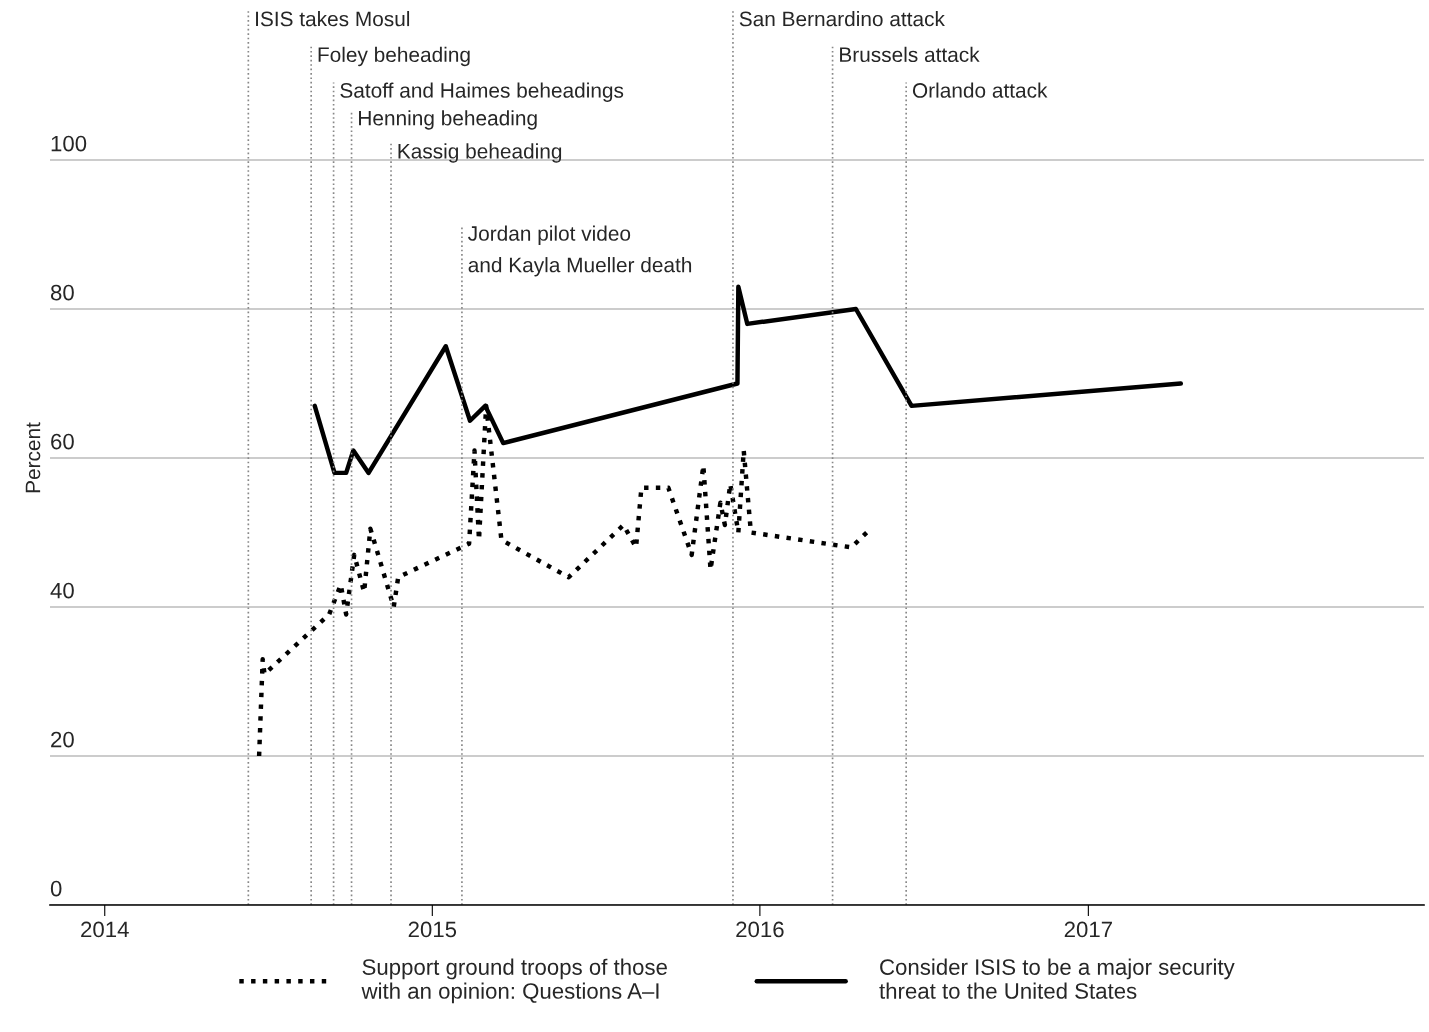 The width and height of the screenshot is (1429, 1032). What do you see at coordinates (62, 441) in the screenshot?
I see `y-tick-label: 60` at bounding box center [62, 441].